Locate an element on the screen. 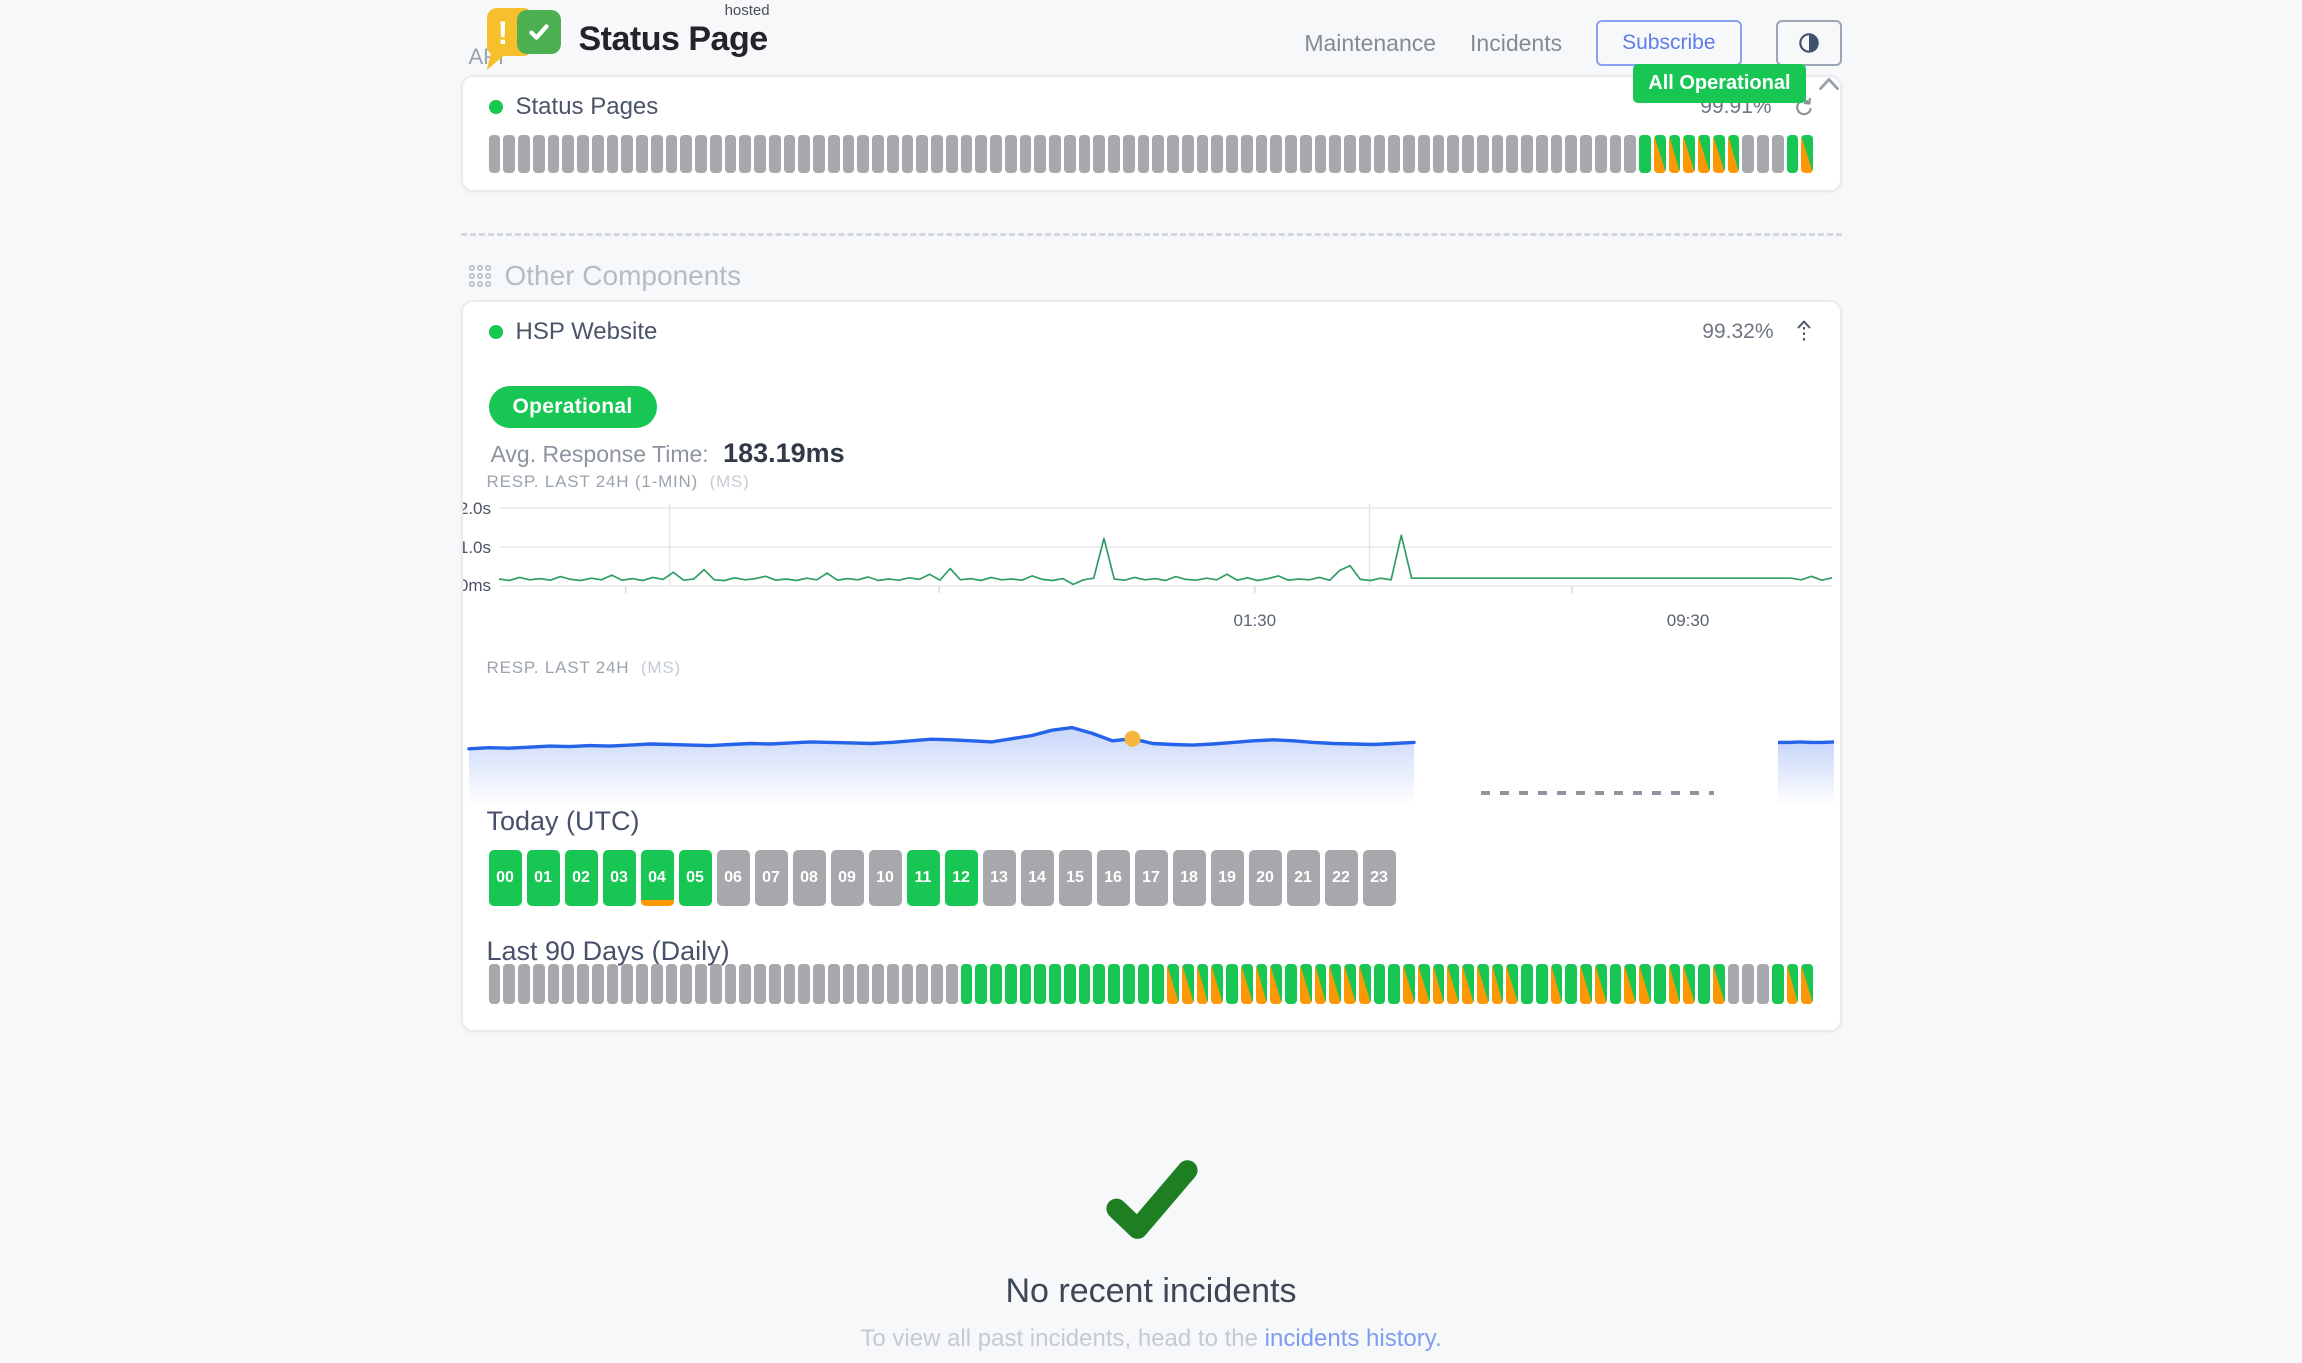 The width and height of the screenshot is (2302, 1363). hour-box: 18 is located at coordinates (1189, 878).